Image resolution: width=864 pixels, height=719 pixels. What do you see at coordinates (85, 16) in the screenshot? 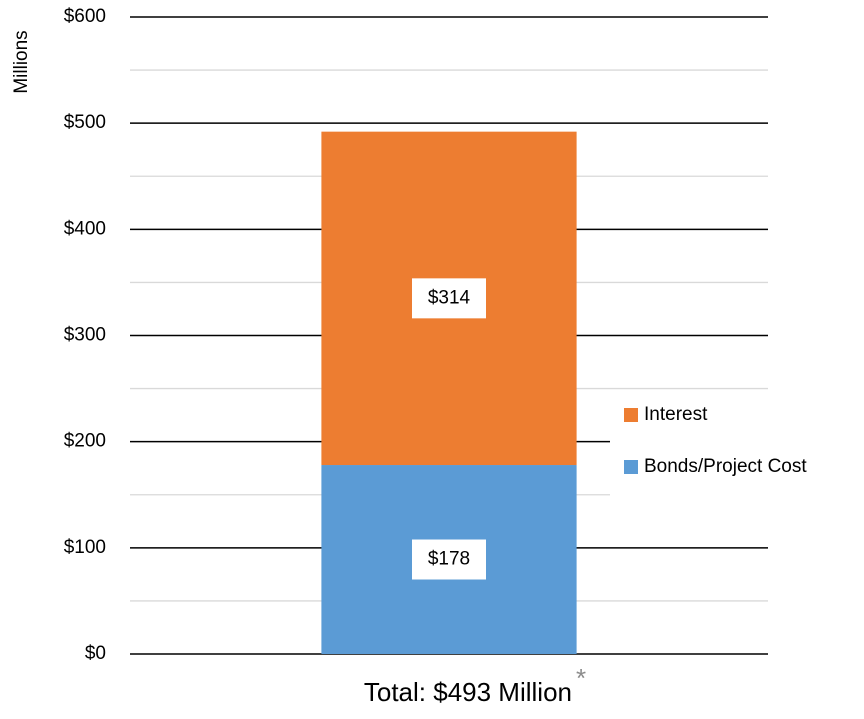
I see `y-tick-label: $600` at bounding box center [85, 16].